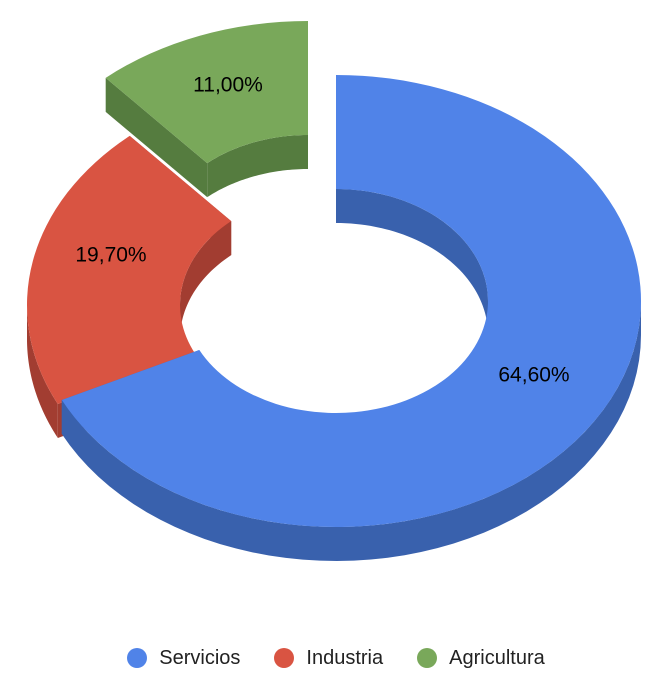 This screenshot has height=698, width=672. Describe the element at coordinates (228, 85) in the screenshot. I see `slice-label-agricultura: 11,00%` at that location.